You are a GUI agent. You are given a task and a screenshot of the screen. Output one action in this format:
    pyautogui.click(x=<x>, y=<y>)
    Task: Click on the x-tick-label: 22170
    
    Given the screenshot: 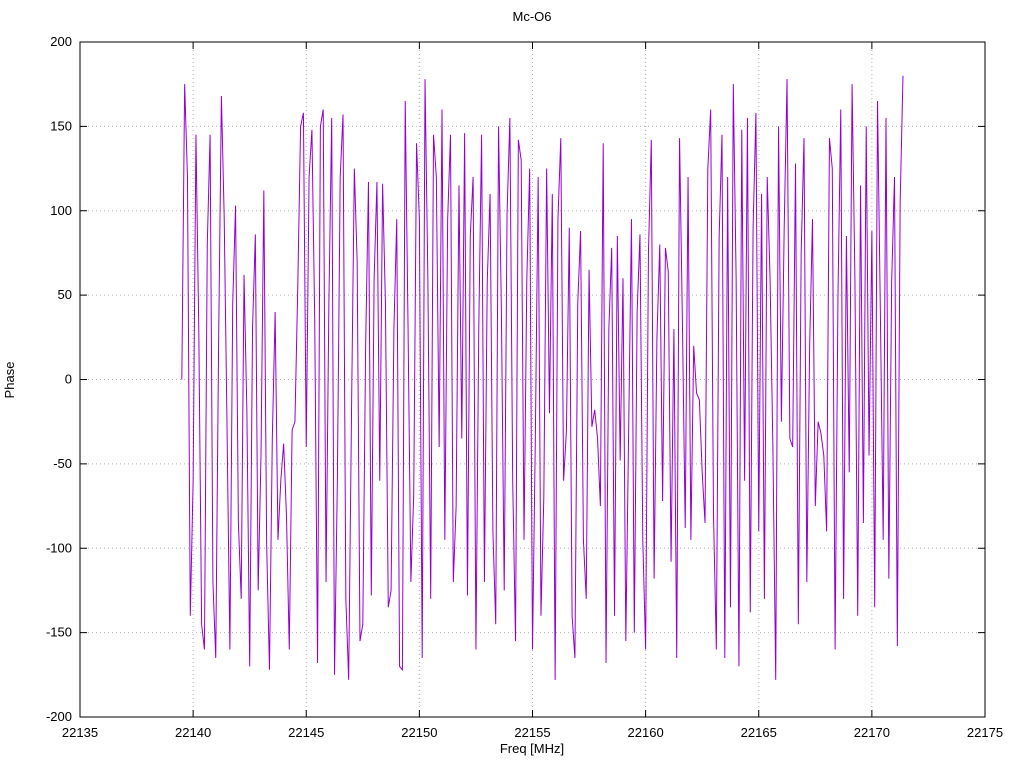 What is the action you would take?
    pyautogui.click(x=872, y=732)
    